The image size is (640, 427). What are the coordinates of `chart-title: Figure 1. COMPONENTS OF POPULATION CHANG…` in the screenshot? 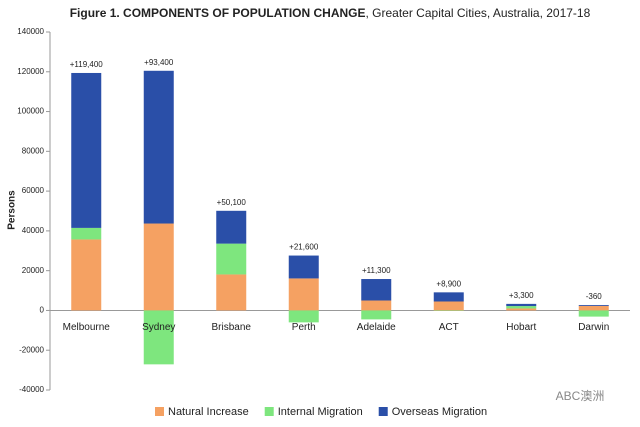 It's located at (218, 13).